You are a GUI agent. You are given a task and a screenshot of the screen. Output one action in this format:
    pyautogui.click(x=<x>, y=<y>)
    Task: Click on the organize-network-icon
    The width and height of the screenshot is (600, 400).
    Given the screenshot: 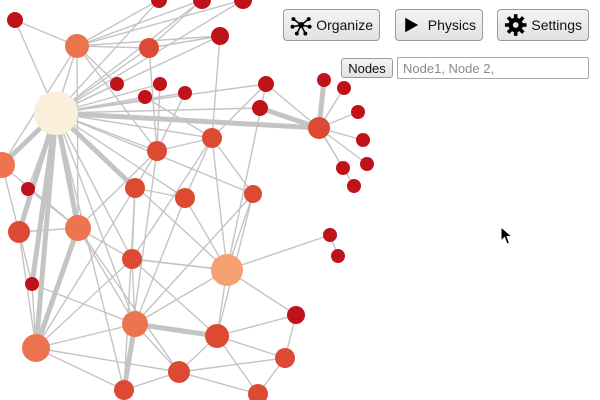 What is the action you would take?
    pyautogui.click(x=301, y=25)
    